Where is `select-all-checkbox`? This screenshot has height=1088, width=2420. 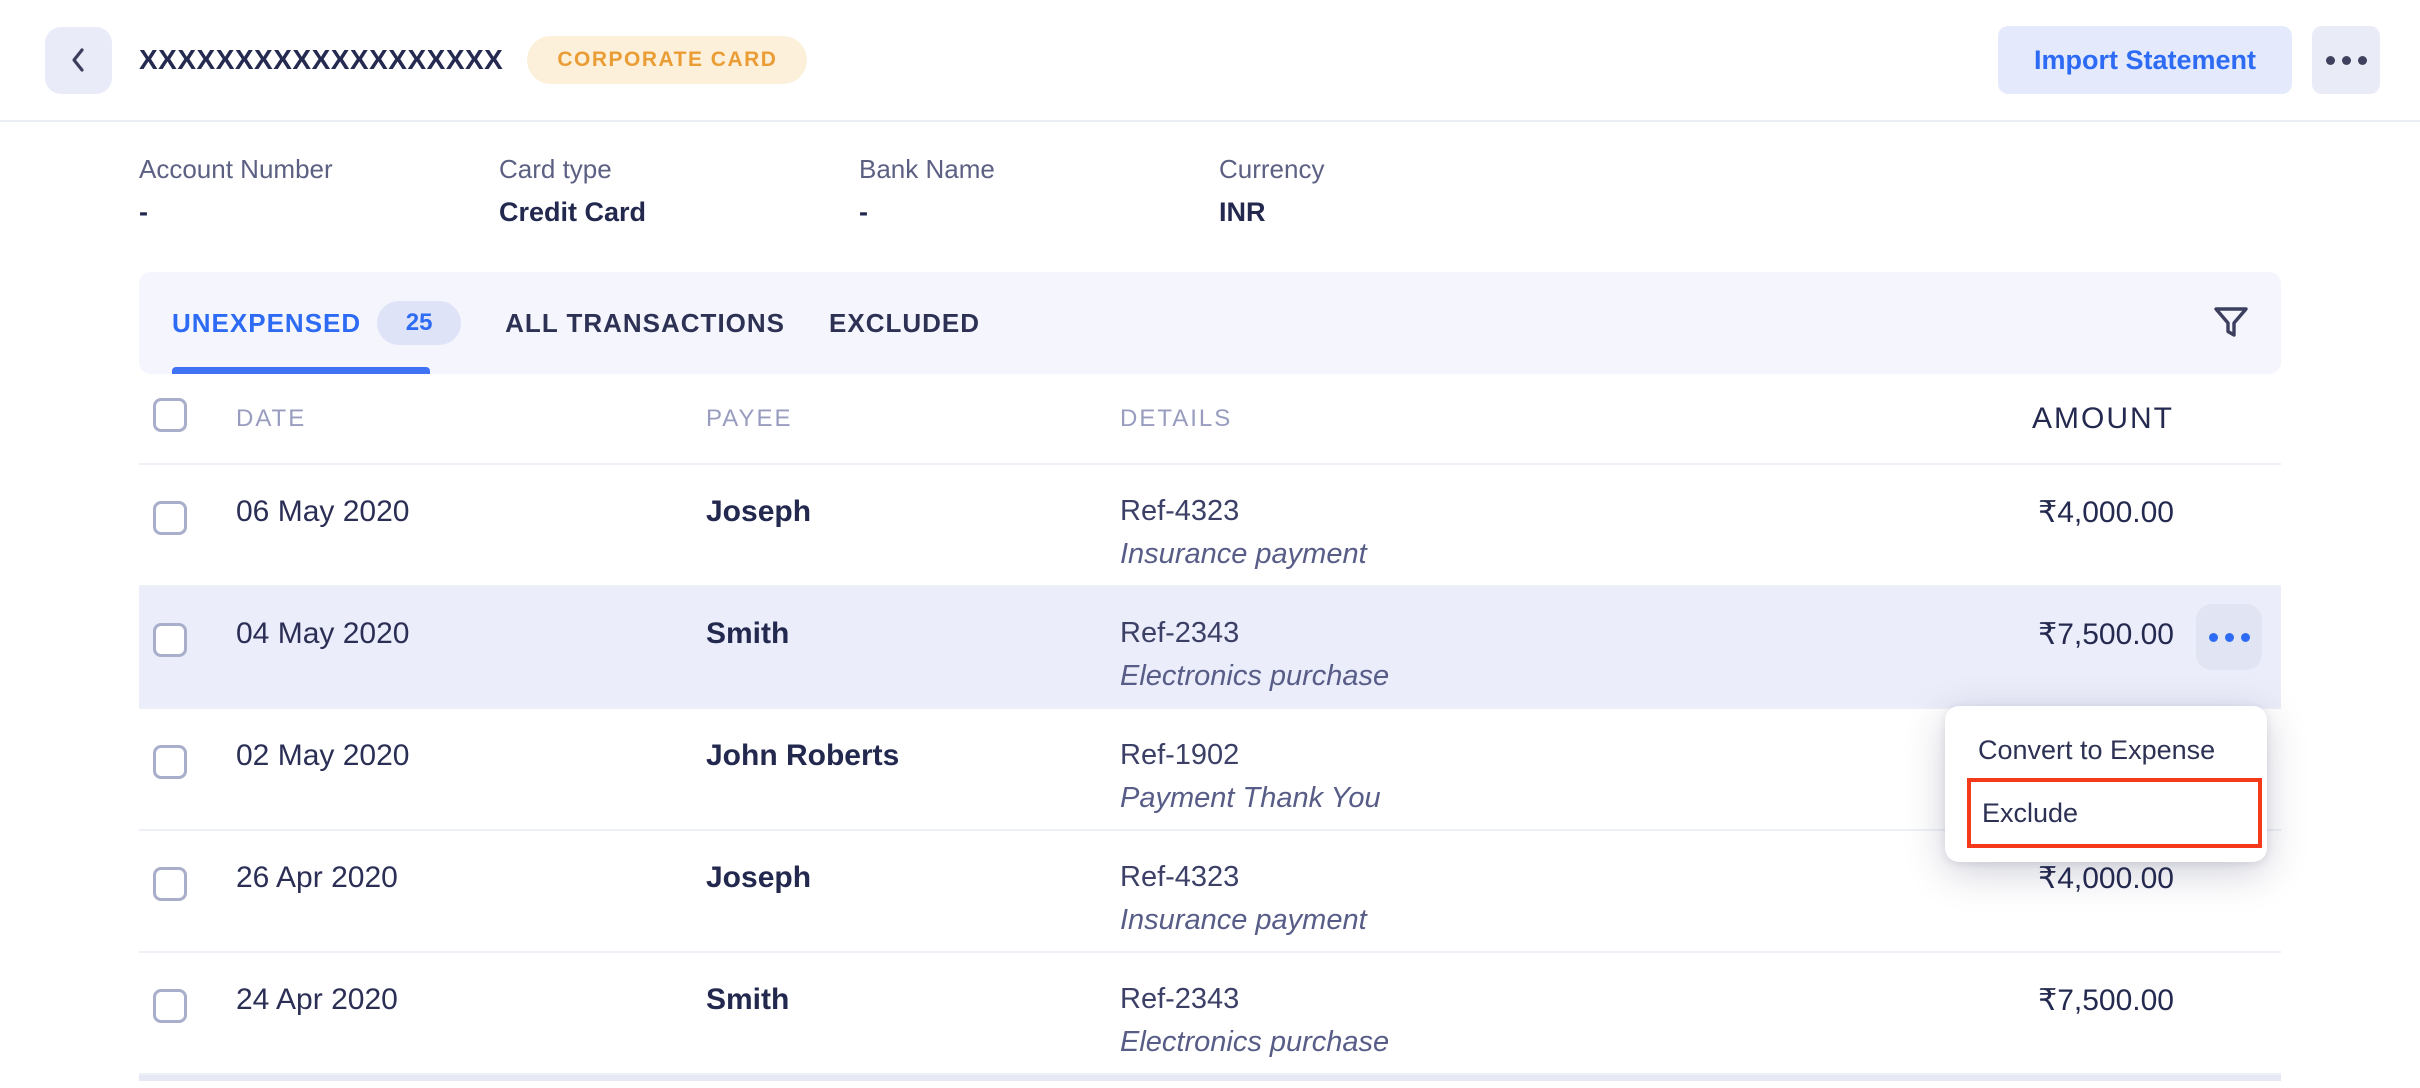
select-all-checkbox is located at coordinates (170, 415).